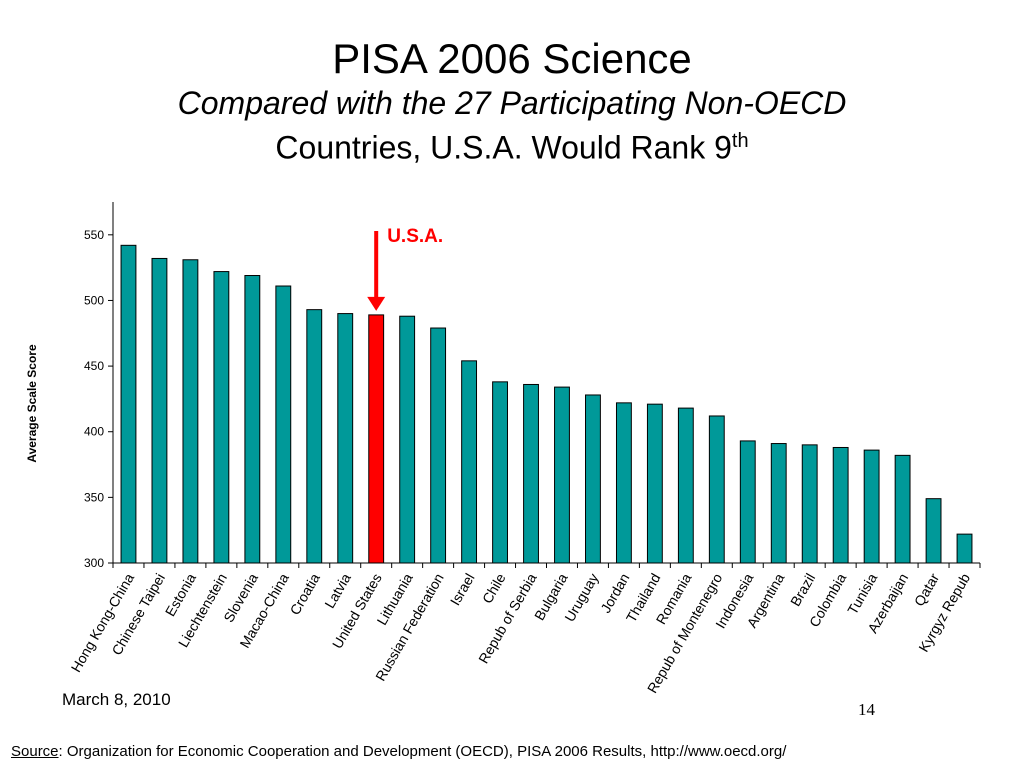 The width and height of the screenshot is (1024, 768). I want to click on page-number: 14, so click(866, 709).